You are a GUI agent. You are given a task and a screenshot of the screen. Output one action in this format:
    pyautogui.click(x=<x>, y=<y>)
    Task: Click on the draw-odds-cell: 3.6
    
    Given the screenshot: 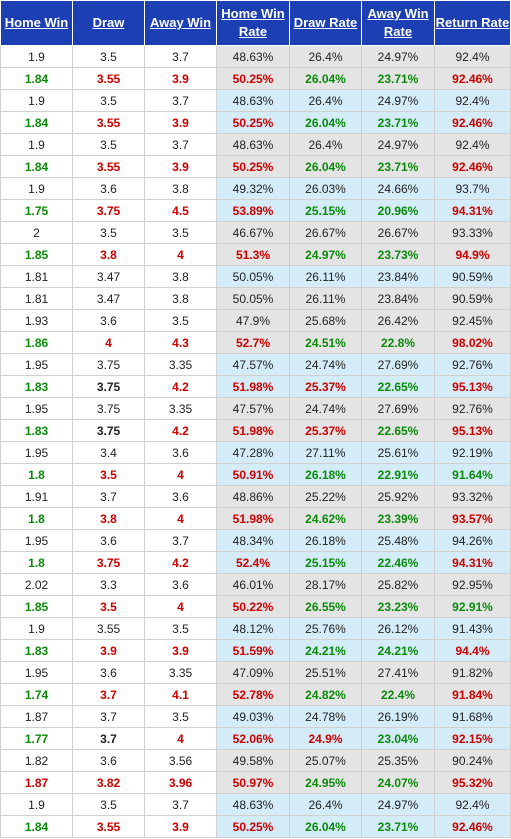 What is the action you would take?
    pyautogui.click(x=108, y=320)
    